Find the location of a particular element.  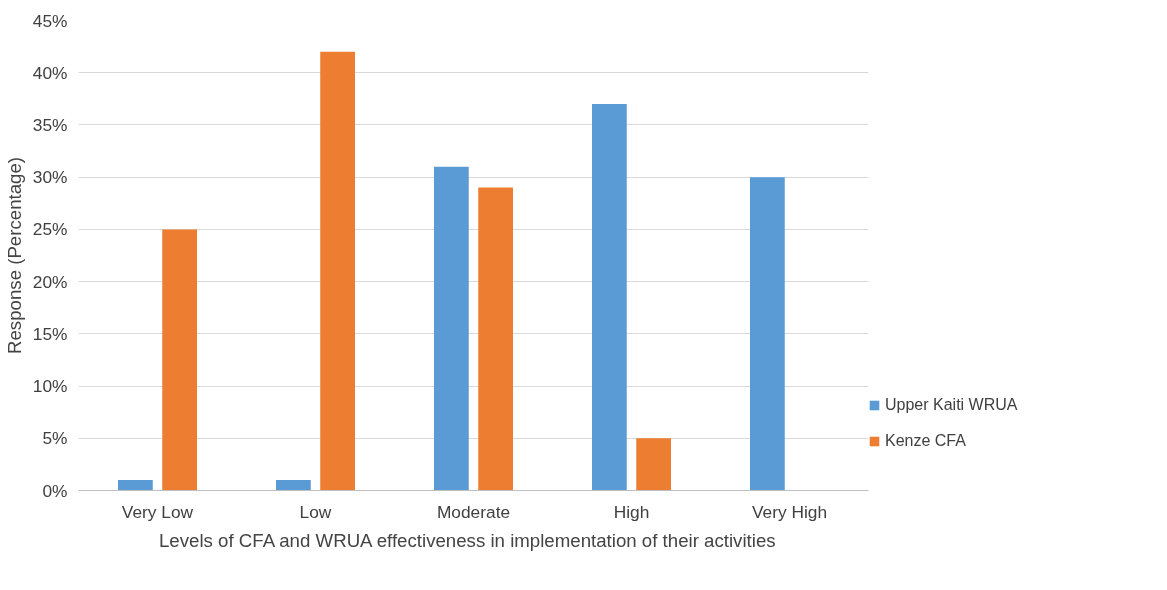

y-tick-label: 20% is located at coordinates (50, 281).